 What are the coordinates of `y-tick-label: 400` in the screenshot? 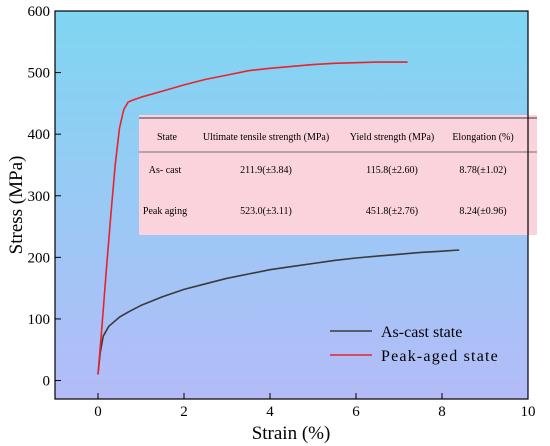 It's located at (39, 135).